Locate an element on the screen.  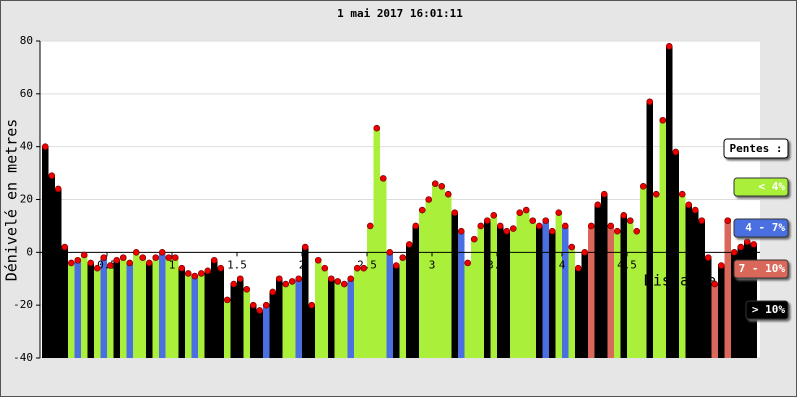
x-axis-label: Distance is located at coordinates (680, 281).